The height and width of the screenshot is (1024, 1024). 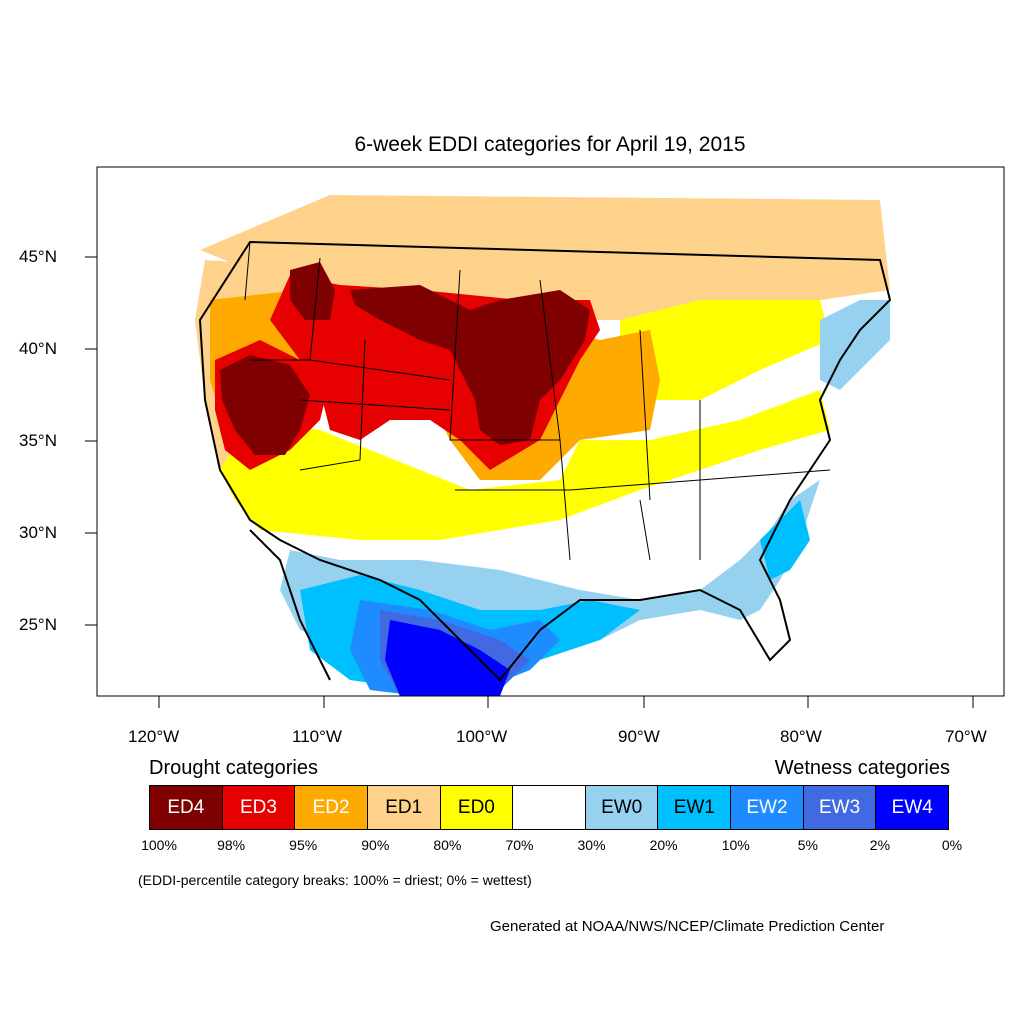 I want to click on region-ew0-ne, so click(x=855, y=345).